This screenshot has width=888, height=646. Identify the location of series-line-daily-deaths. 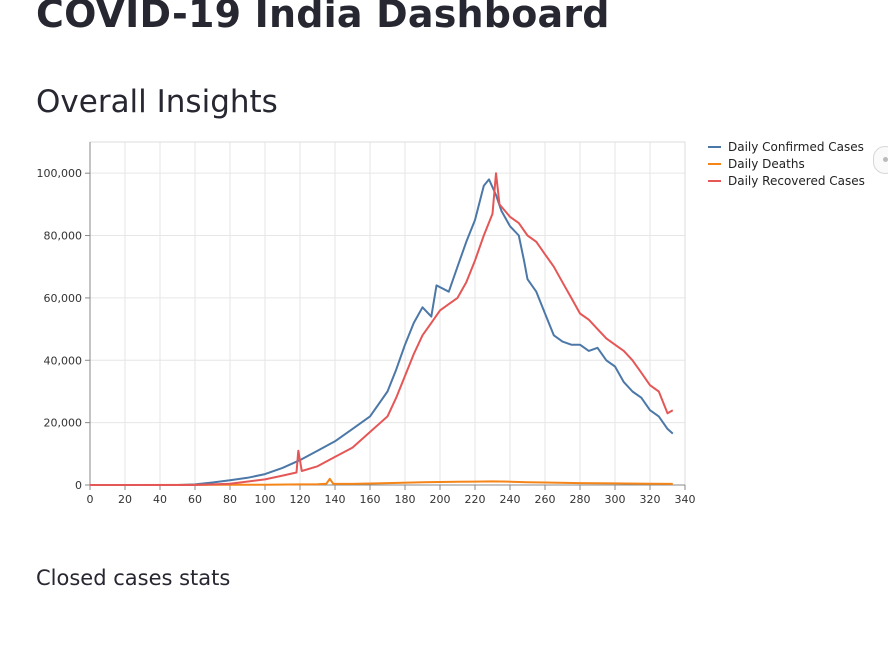
(381, 481).